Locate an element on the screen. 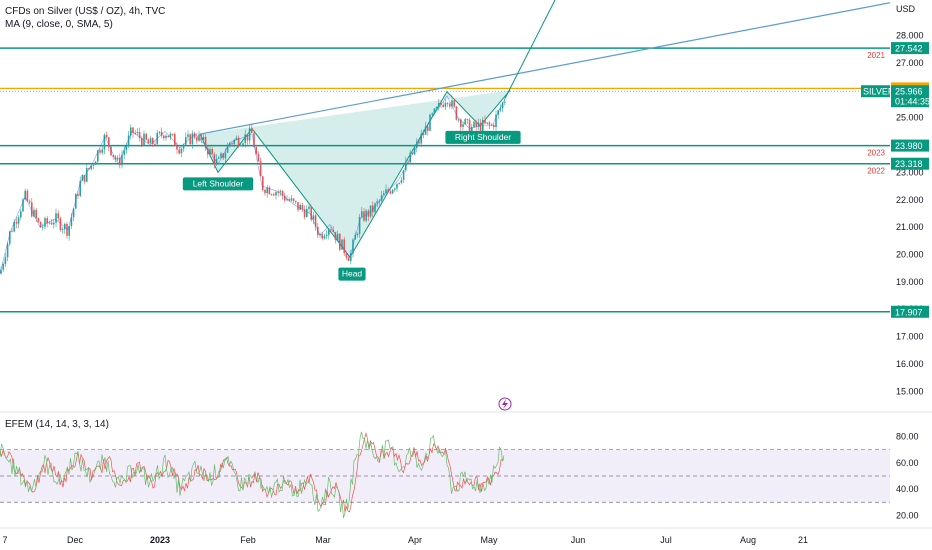 The height and width of the screenshot is (550, 932). oscillator-title: EFEM (14, 14, 3, 3, 14) is located at coordinates (57, 424).